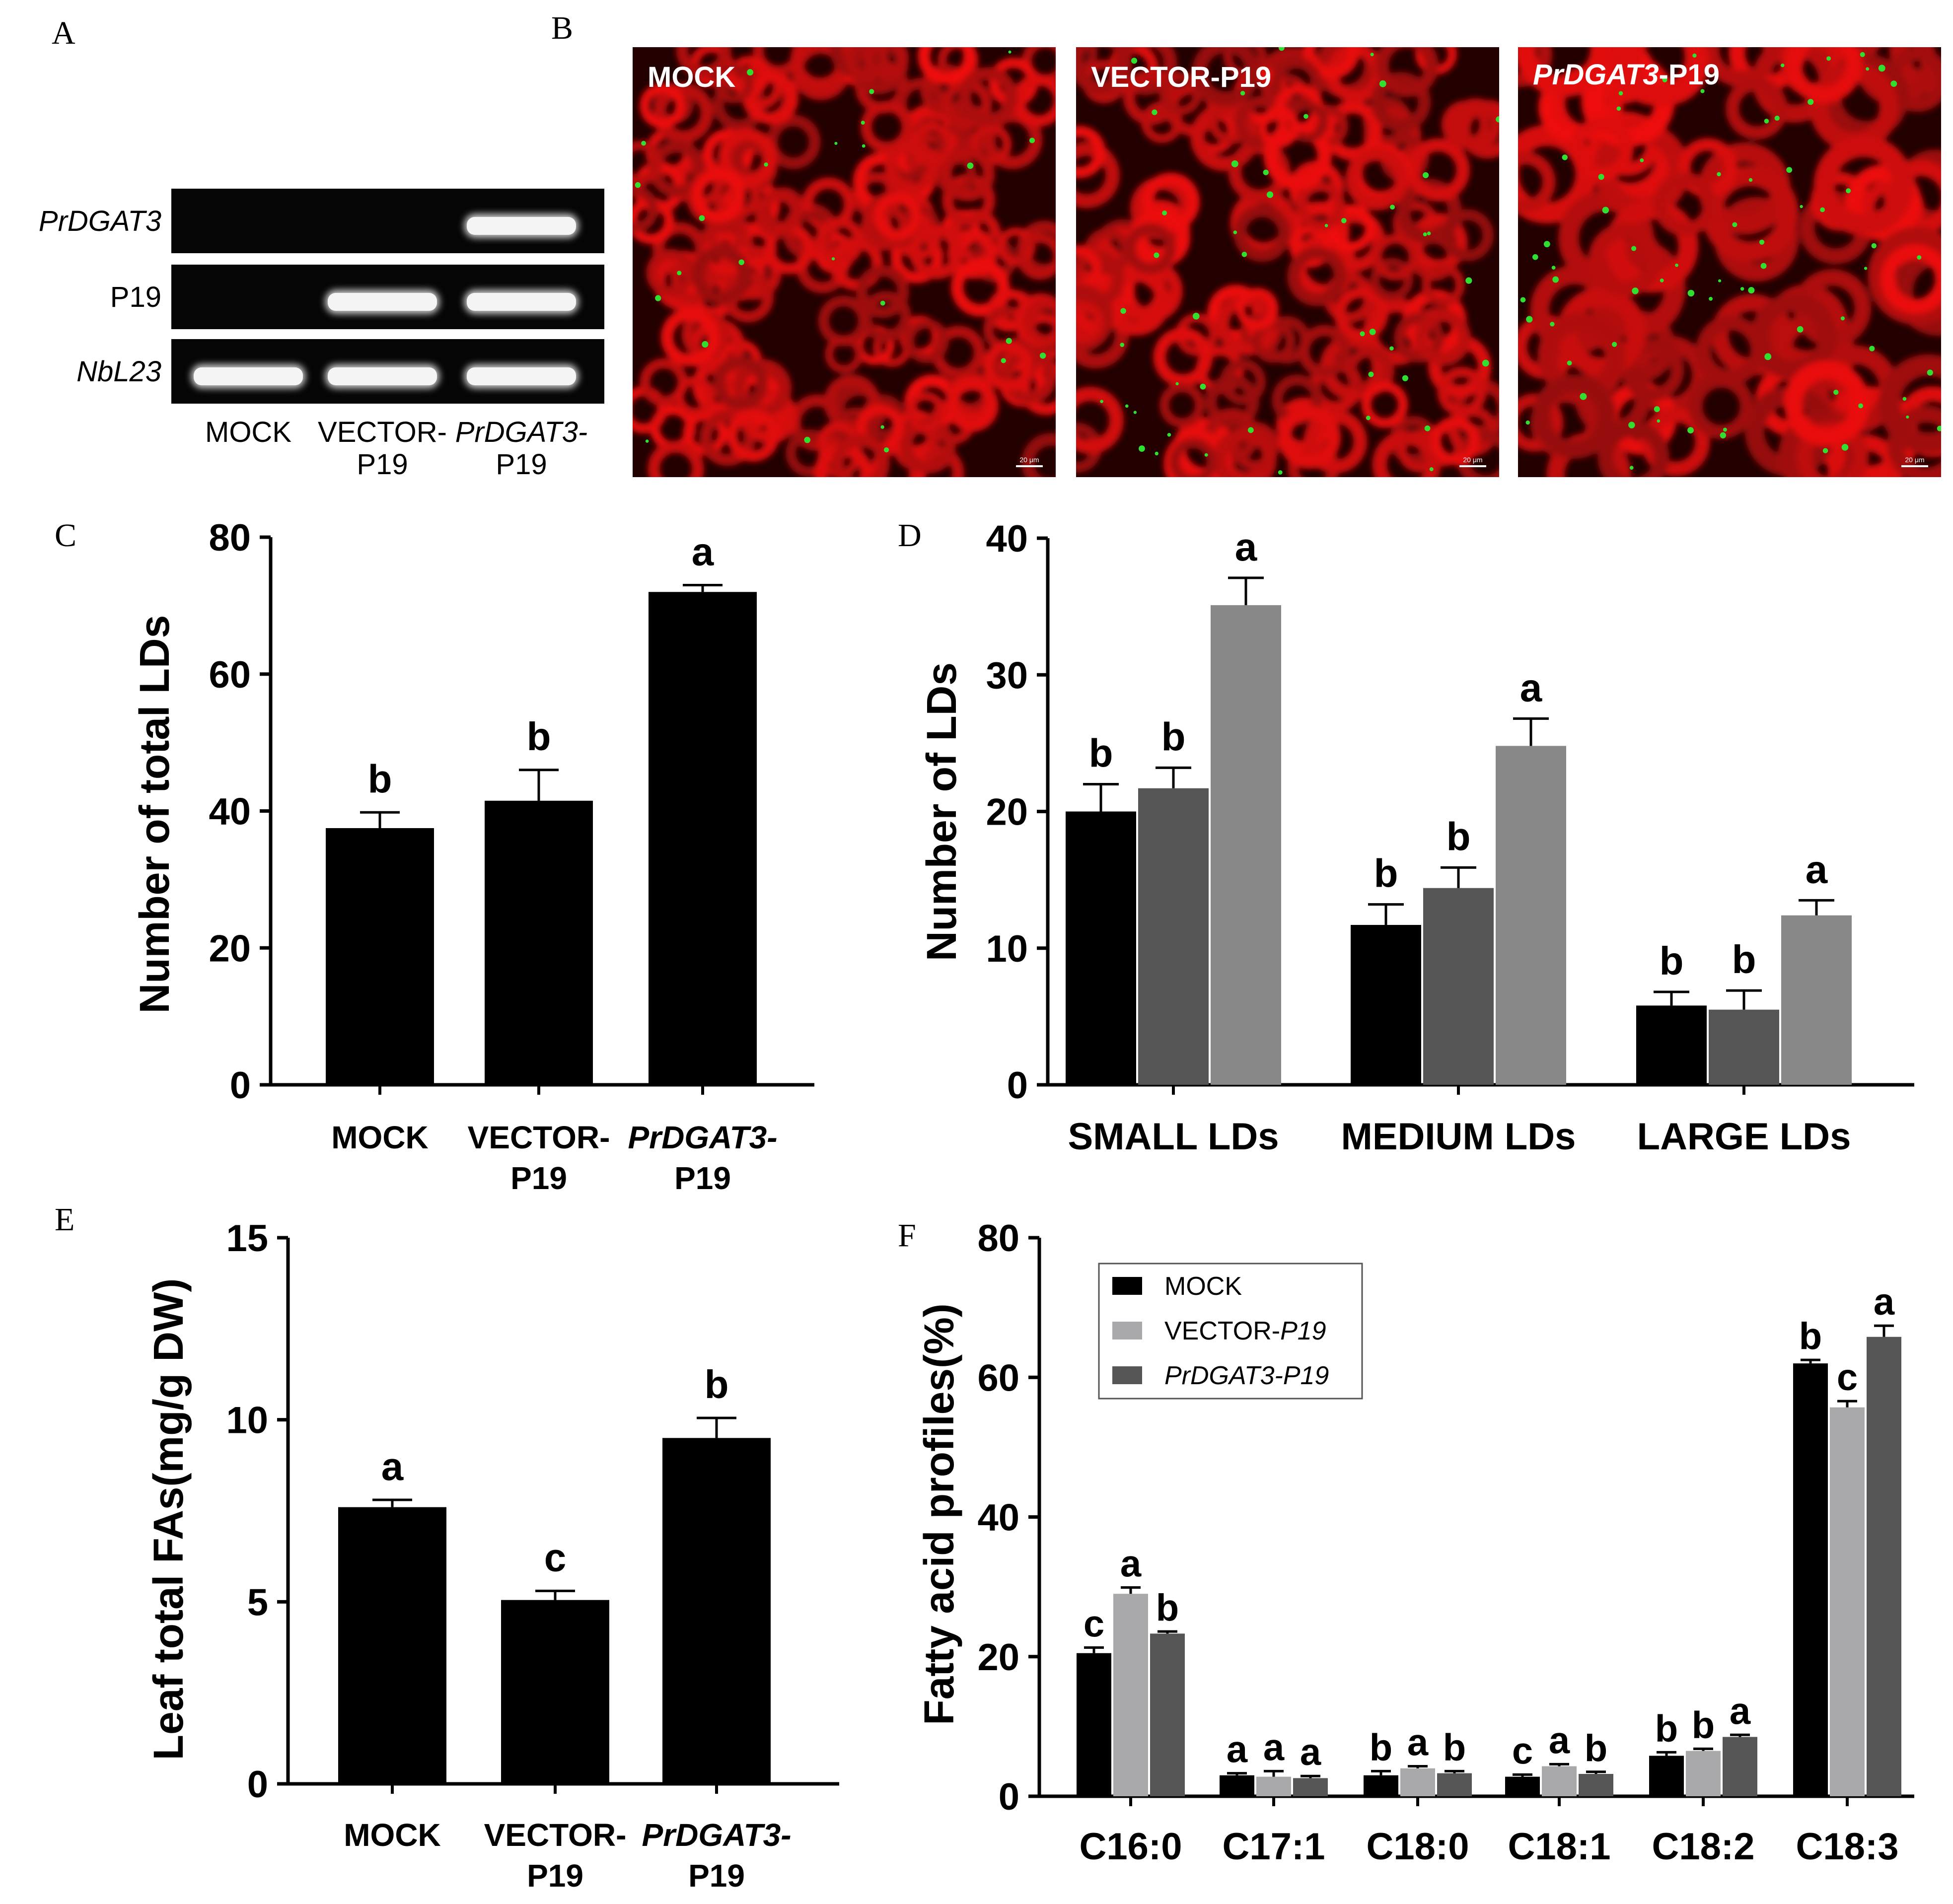 This screenshot has width=1953, height=1904. What do you see at coordinates (1173, 1137) in the screenshot?
I see `x-tick-label: SMALL LDs` at bounding box center [1173, 1137].